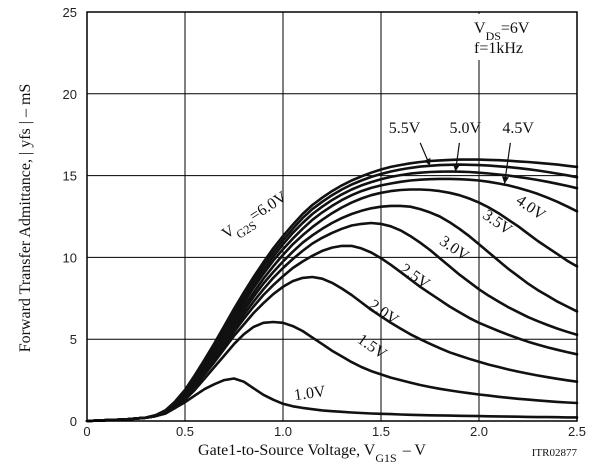  I want to click on label-arrows, so click(465, 163).